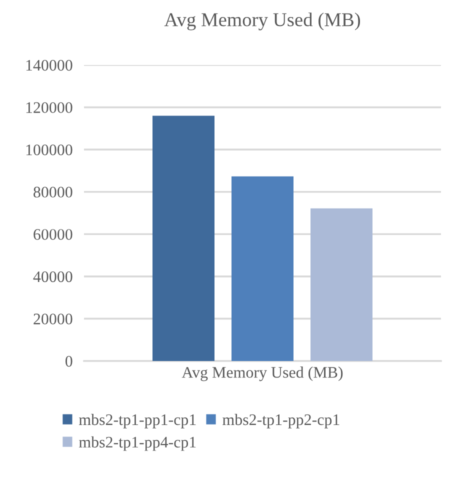  I want to click on y-tick-label: 100000, so click(49, 150).